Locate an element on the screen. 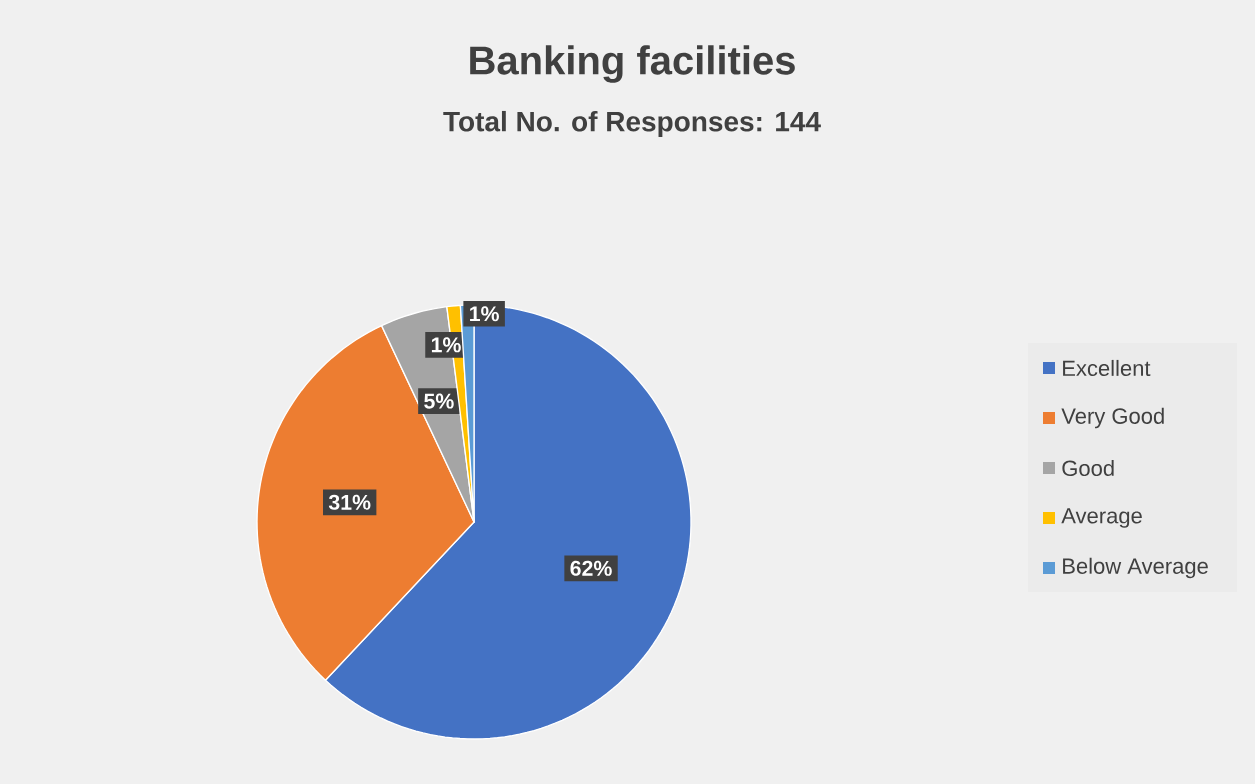  data-label: 62% is located at coordinates (591, 568).